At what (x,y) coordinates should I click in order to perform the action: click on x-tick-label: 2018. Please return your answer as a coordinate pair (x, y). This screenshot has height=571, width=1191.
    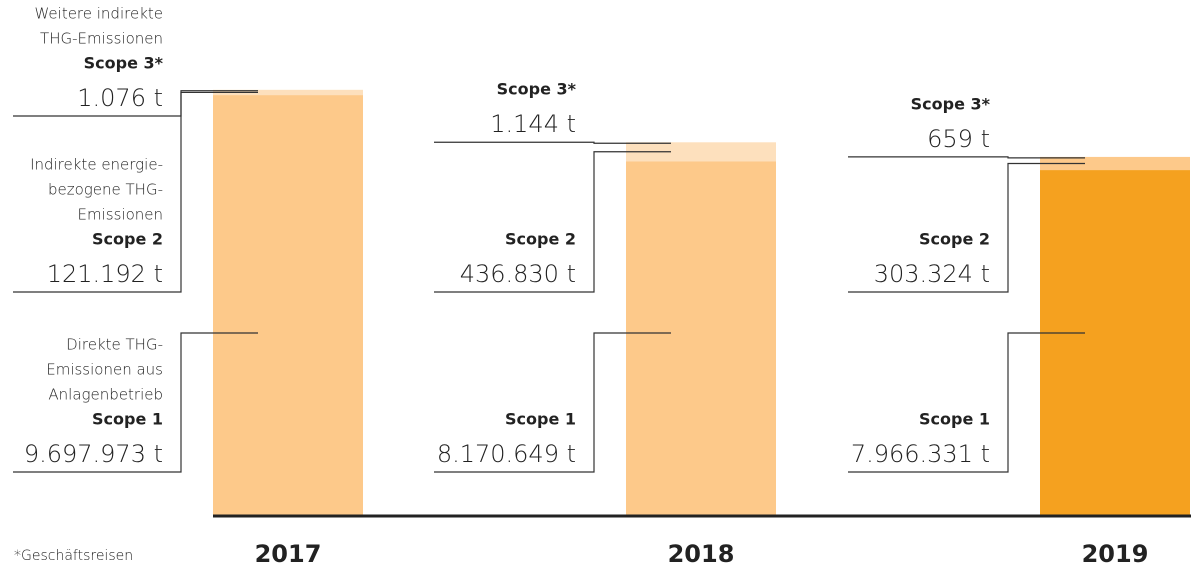
    Looking at the image, I should click on (701, 554).